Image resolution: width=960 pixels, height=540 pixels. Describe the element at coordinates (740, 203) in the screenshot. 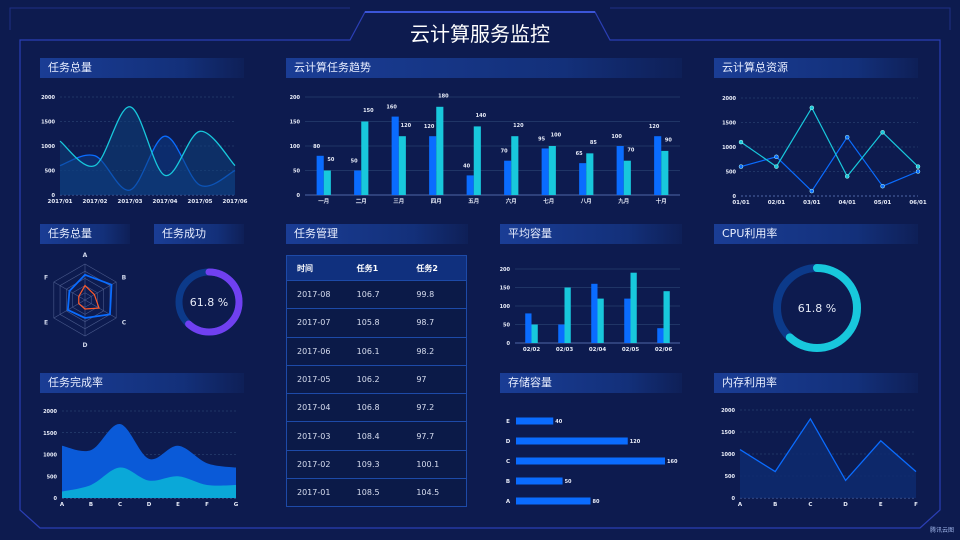

I see `x-tick-label: 01/01` at that location.